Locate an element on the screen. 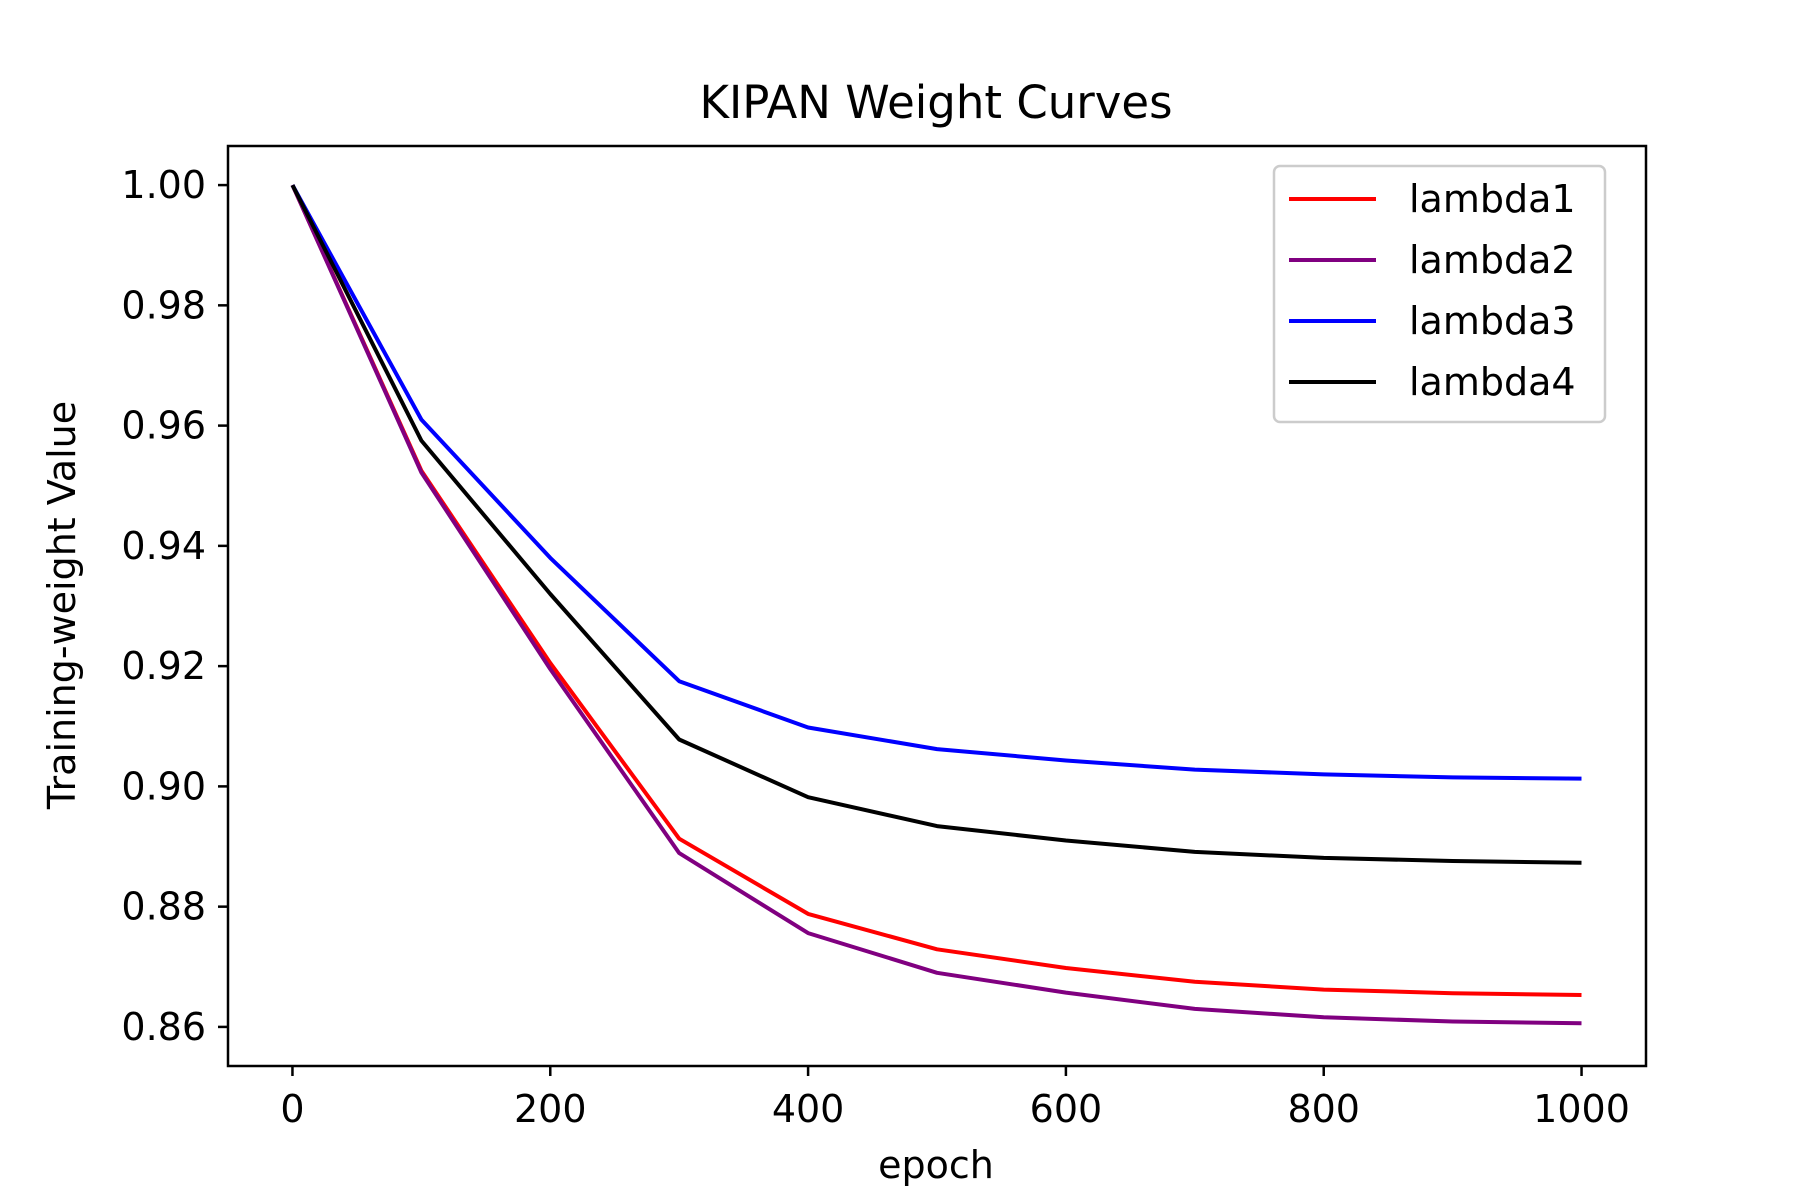  y-tick-label: 0.98 is located at coordinates (163, 305).